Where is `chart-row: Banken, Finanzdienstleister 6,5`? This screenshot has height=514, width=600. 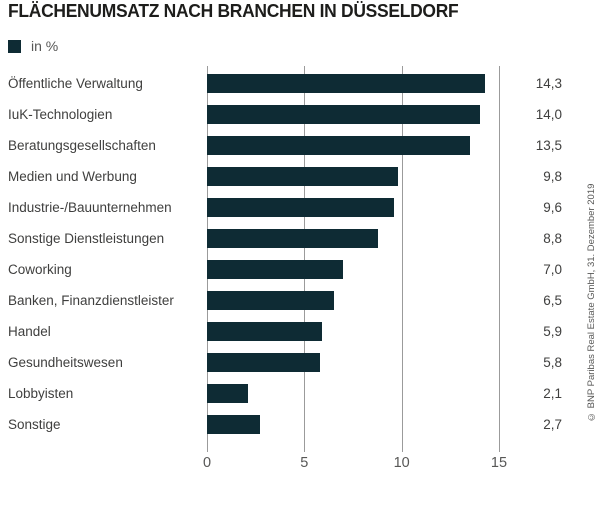
chart-row: Banken, Finanzdienstleister 6,5 is located at coordinates (300, 300).